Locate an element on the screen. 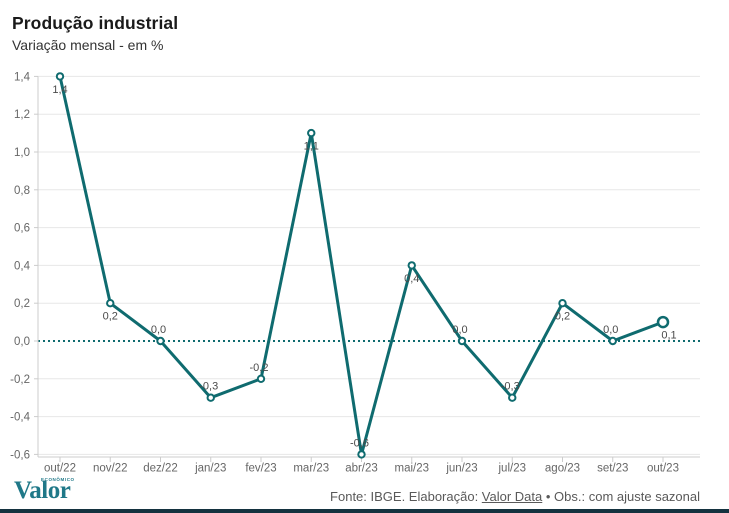  x-tick-label: out/23 is located at coordinates (663, 469).